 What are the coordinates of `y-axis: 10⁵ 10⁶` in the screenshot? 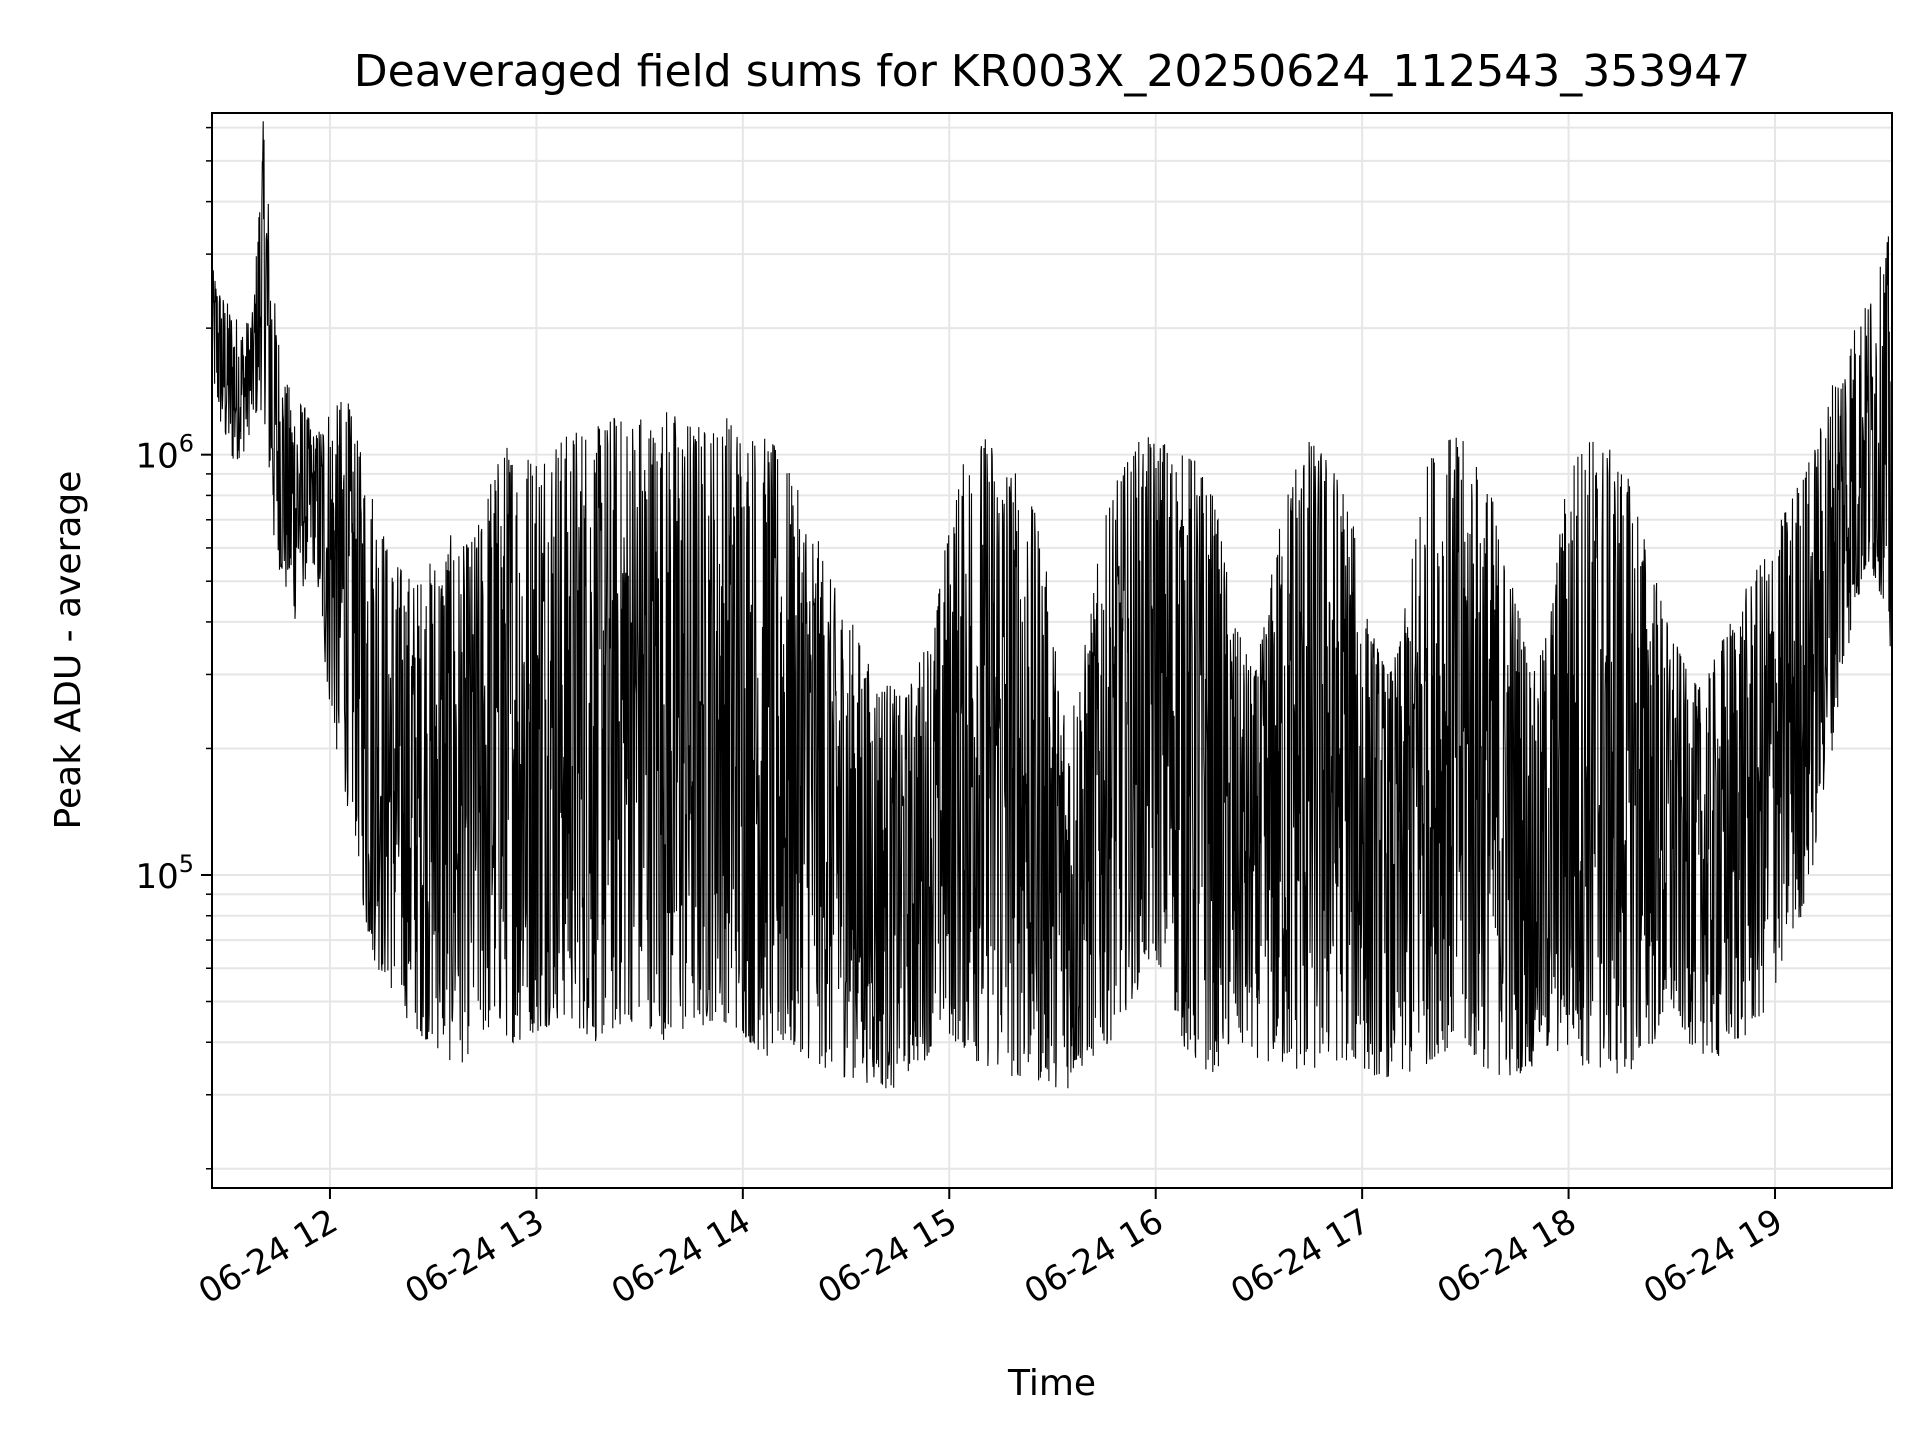 It's located at (173, 663).